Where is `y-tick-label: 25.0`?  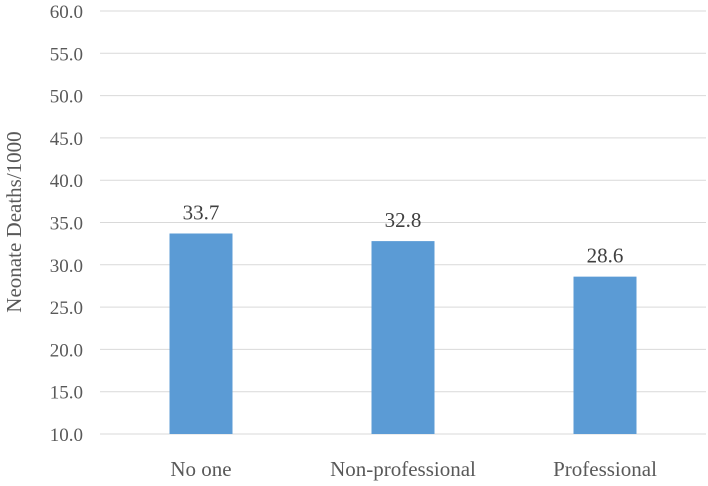
y-tick-label: 25.0 is located at coordinates (66, 308).